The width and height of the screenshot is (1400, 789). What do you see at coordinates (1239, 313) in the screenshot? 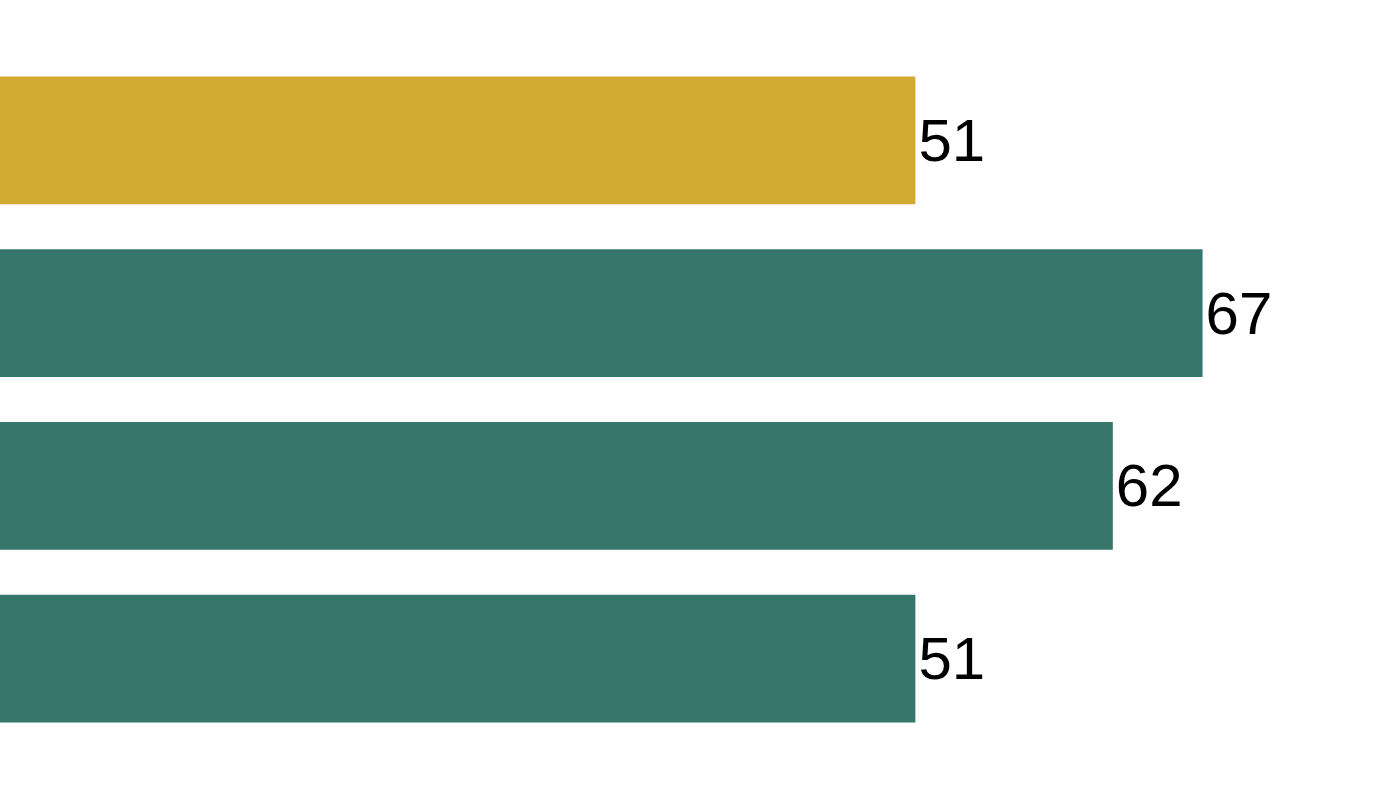
I see `data-label: 67` at bounding box center [1239, 313].